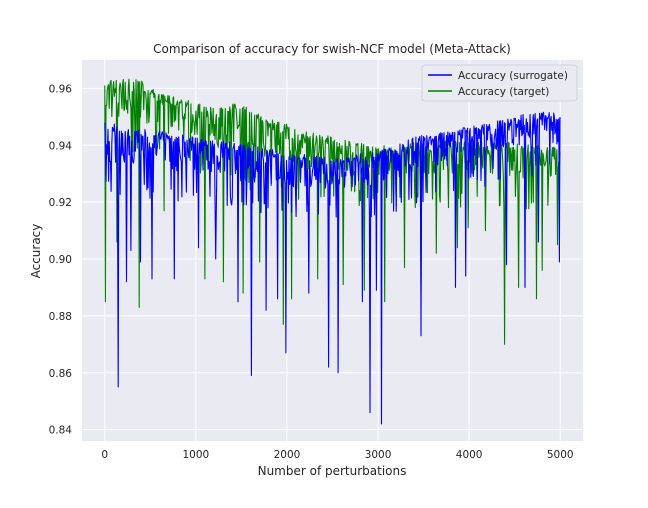  What do you see at coordinates (195, 455) in the screenshot?
I see `x-tick-label: 1000` at bounding box center [195, 455].